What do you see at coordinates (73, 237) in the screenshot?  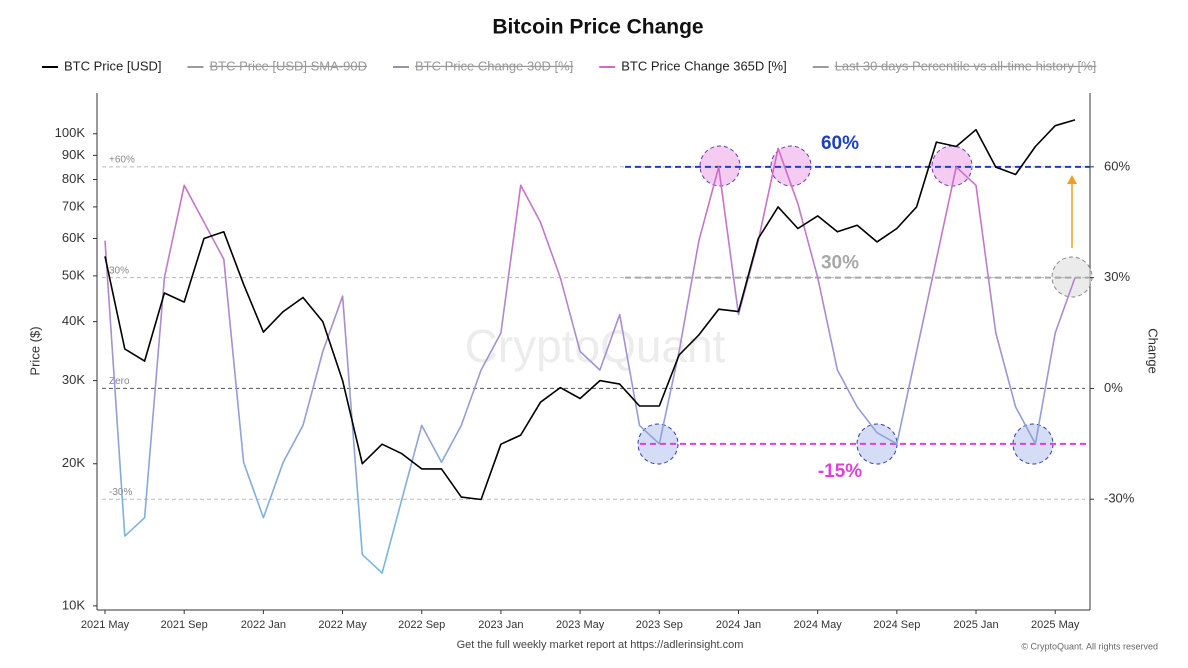 I see `y-tick-label: 60K` at bounding box center [73, 237].